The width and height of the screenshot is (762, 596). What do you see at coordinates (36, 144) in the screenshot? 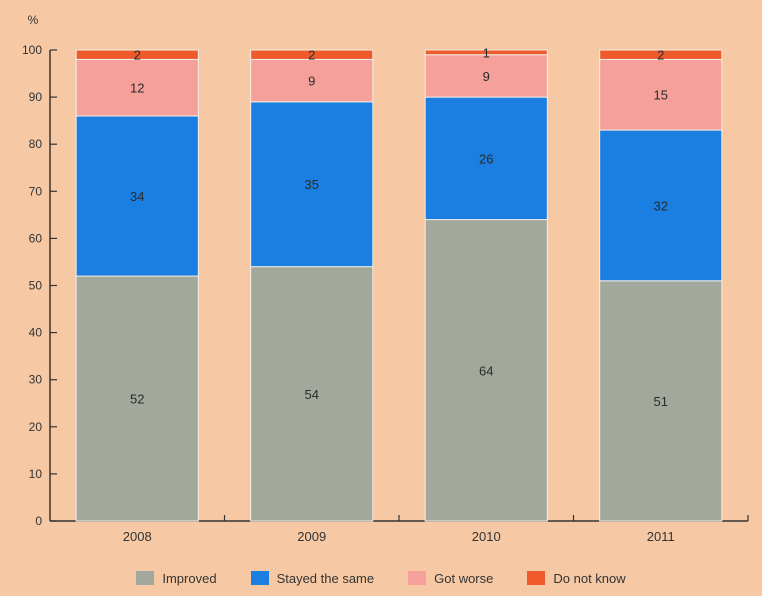
I see `y-tick-label: 80` at bounding box center [36, 144].